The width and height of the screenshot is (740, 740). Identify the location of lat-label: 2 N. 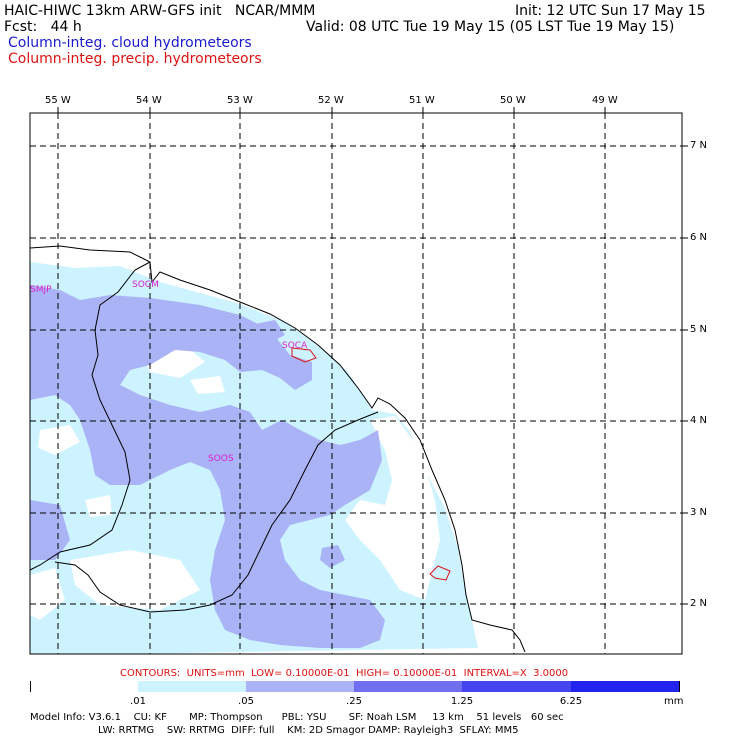
(699, 603).